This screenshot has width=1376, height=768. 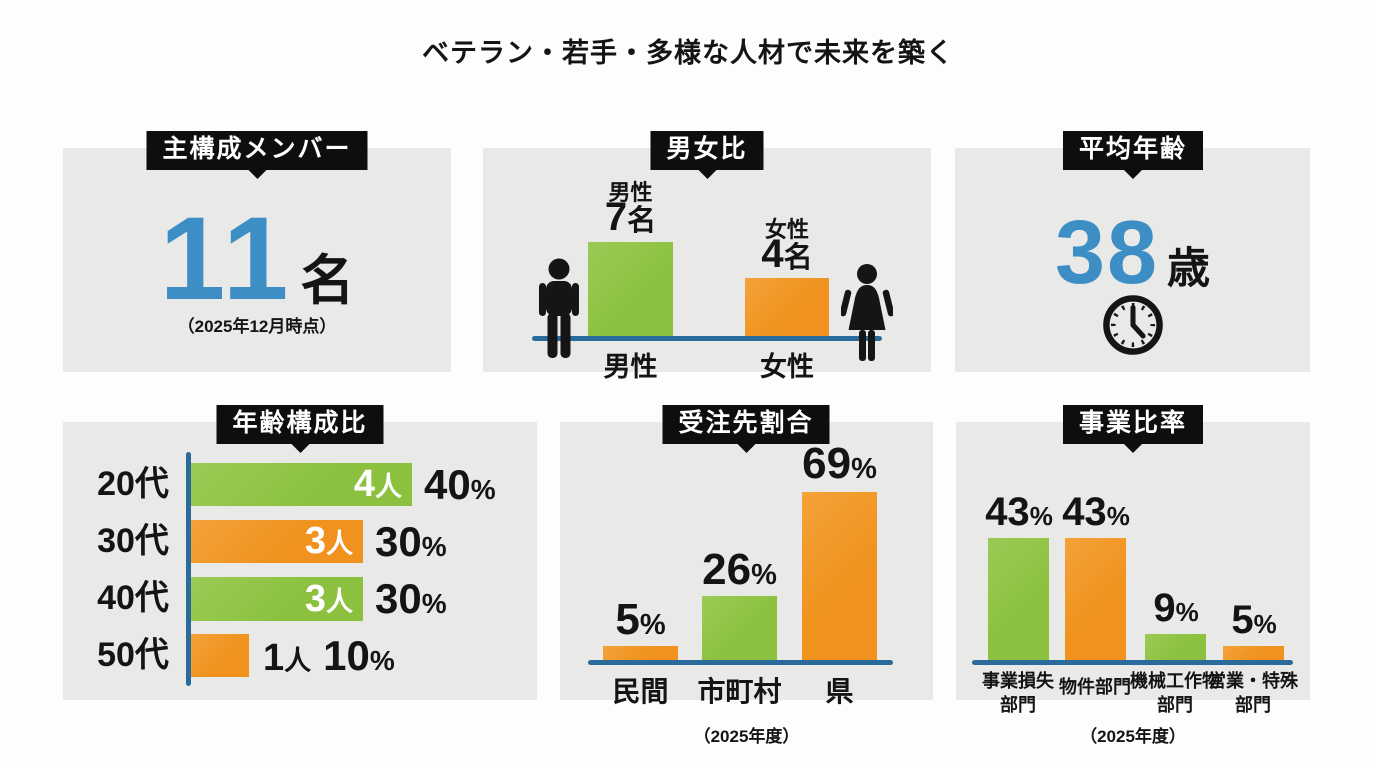 What do you see at coordinates (642, 221) in the screenshot?
I see `male-count-unit: 名` at bounding box center [642, 221].